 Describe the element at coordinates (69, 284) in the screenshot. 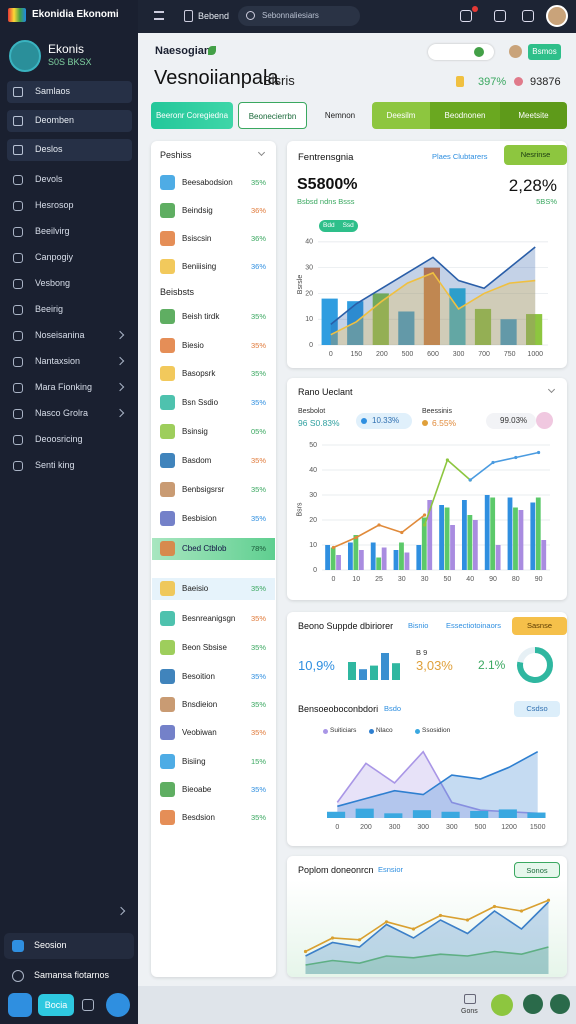

I see `menu-item: Vesbong` at that location.